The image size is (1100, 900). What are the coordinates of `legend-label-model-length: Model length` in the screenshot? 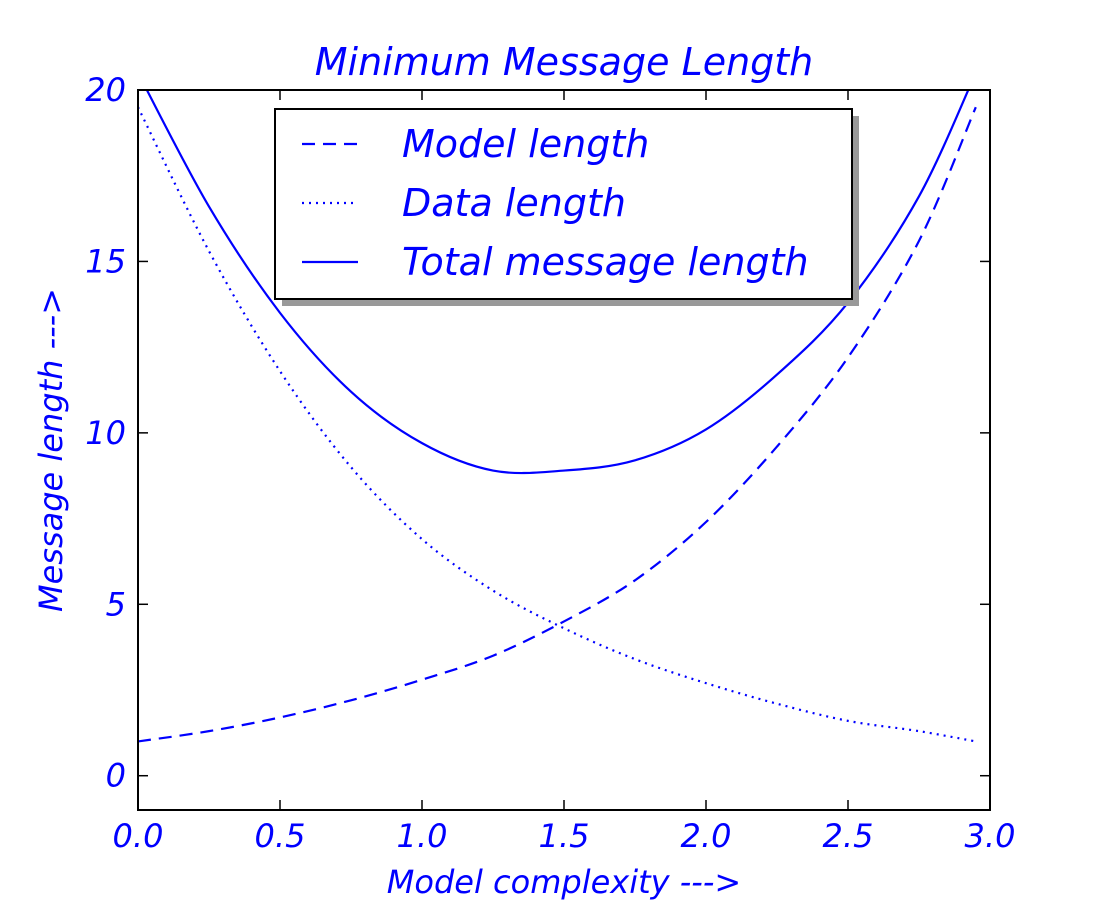 It's located at (525, 144).